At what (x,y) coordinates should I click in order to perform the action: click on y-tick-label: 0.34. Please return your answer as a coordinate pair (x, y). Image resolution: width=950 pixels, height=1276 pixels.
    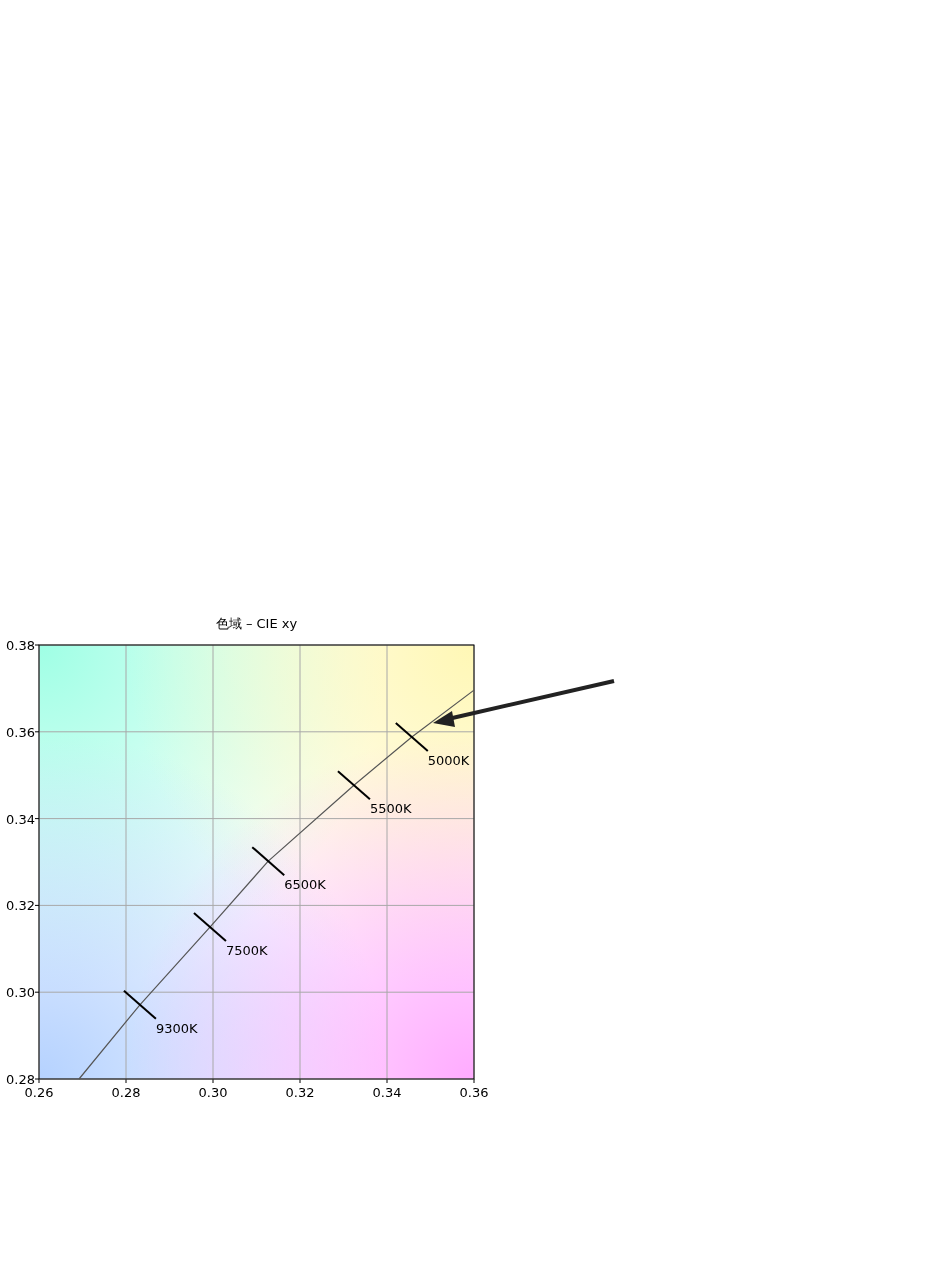
    Looking at the image, I should click on (20, 819).